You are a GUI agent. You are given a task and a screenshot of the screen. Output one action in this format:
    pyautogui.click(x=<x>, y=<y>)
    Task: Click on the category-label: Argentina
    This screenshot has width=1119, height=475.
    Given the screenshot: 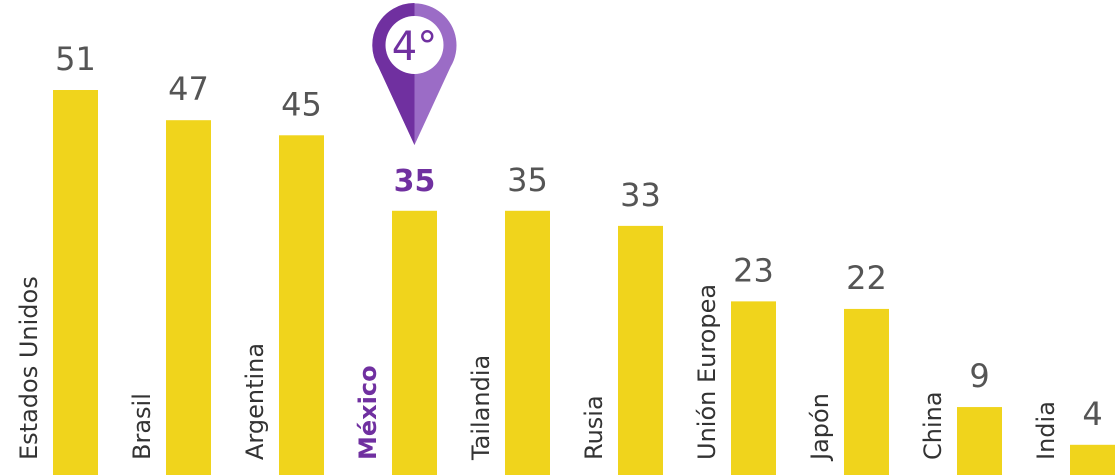 What is the action you would take?
    pyautogui.click(x=255, y=401)
    